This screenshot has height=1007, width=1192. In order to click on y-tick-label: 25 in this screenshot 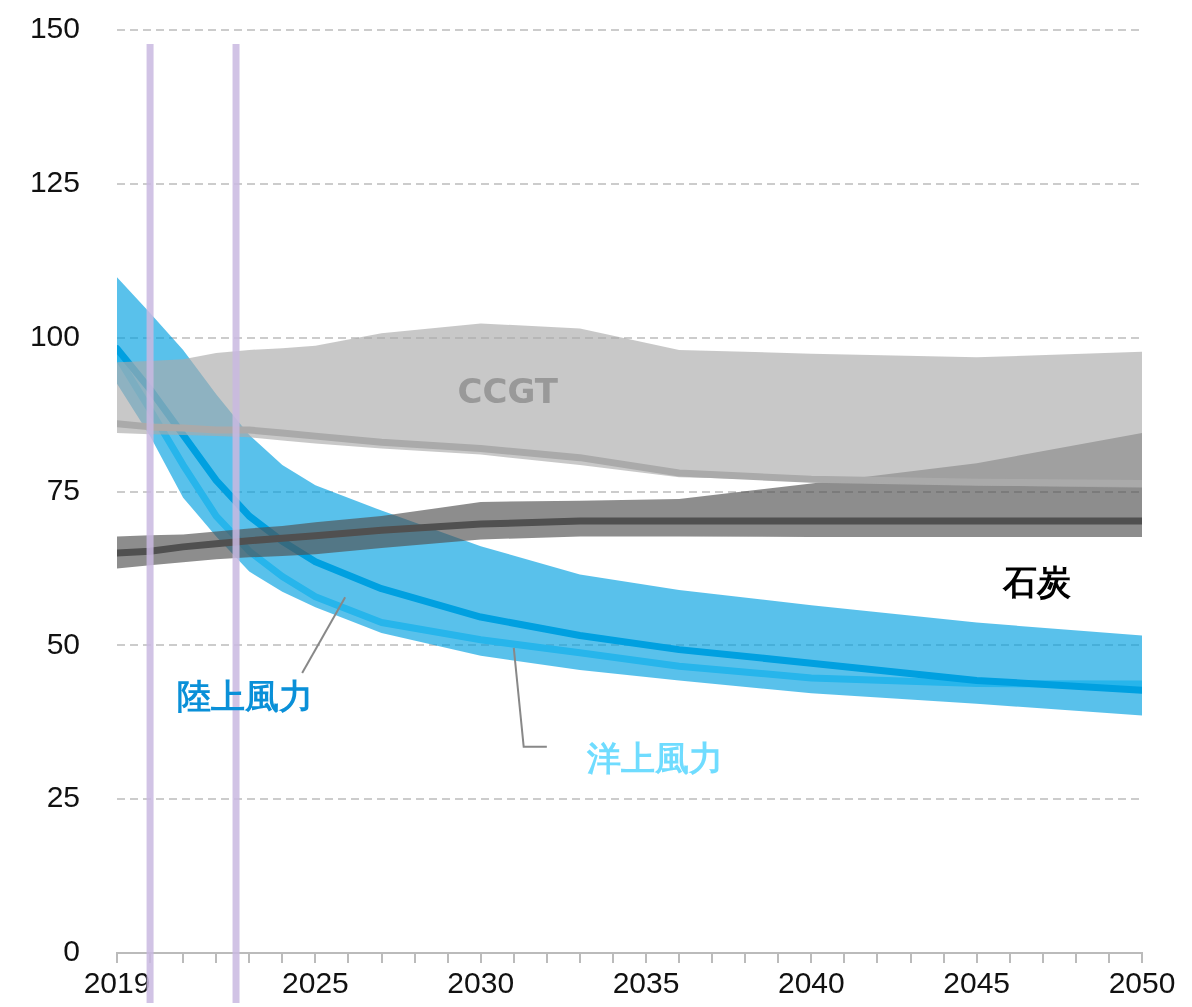, I will do `click(63, 797)`.